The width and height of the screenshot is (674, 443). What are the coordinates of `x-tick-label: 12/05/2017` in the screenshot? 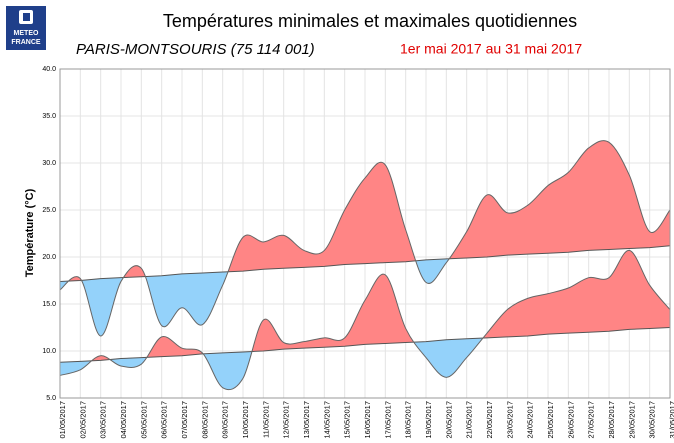 It's located at (286, 420).